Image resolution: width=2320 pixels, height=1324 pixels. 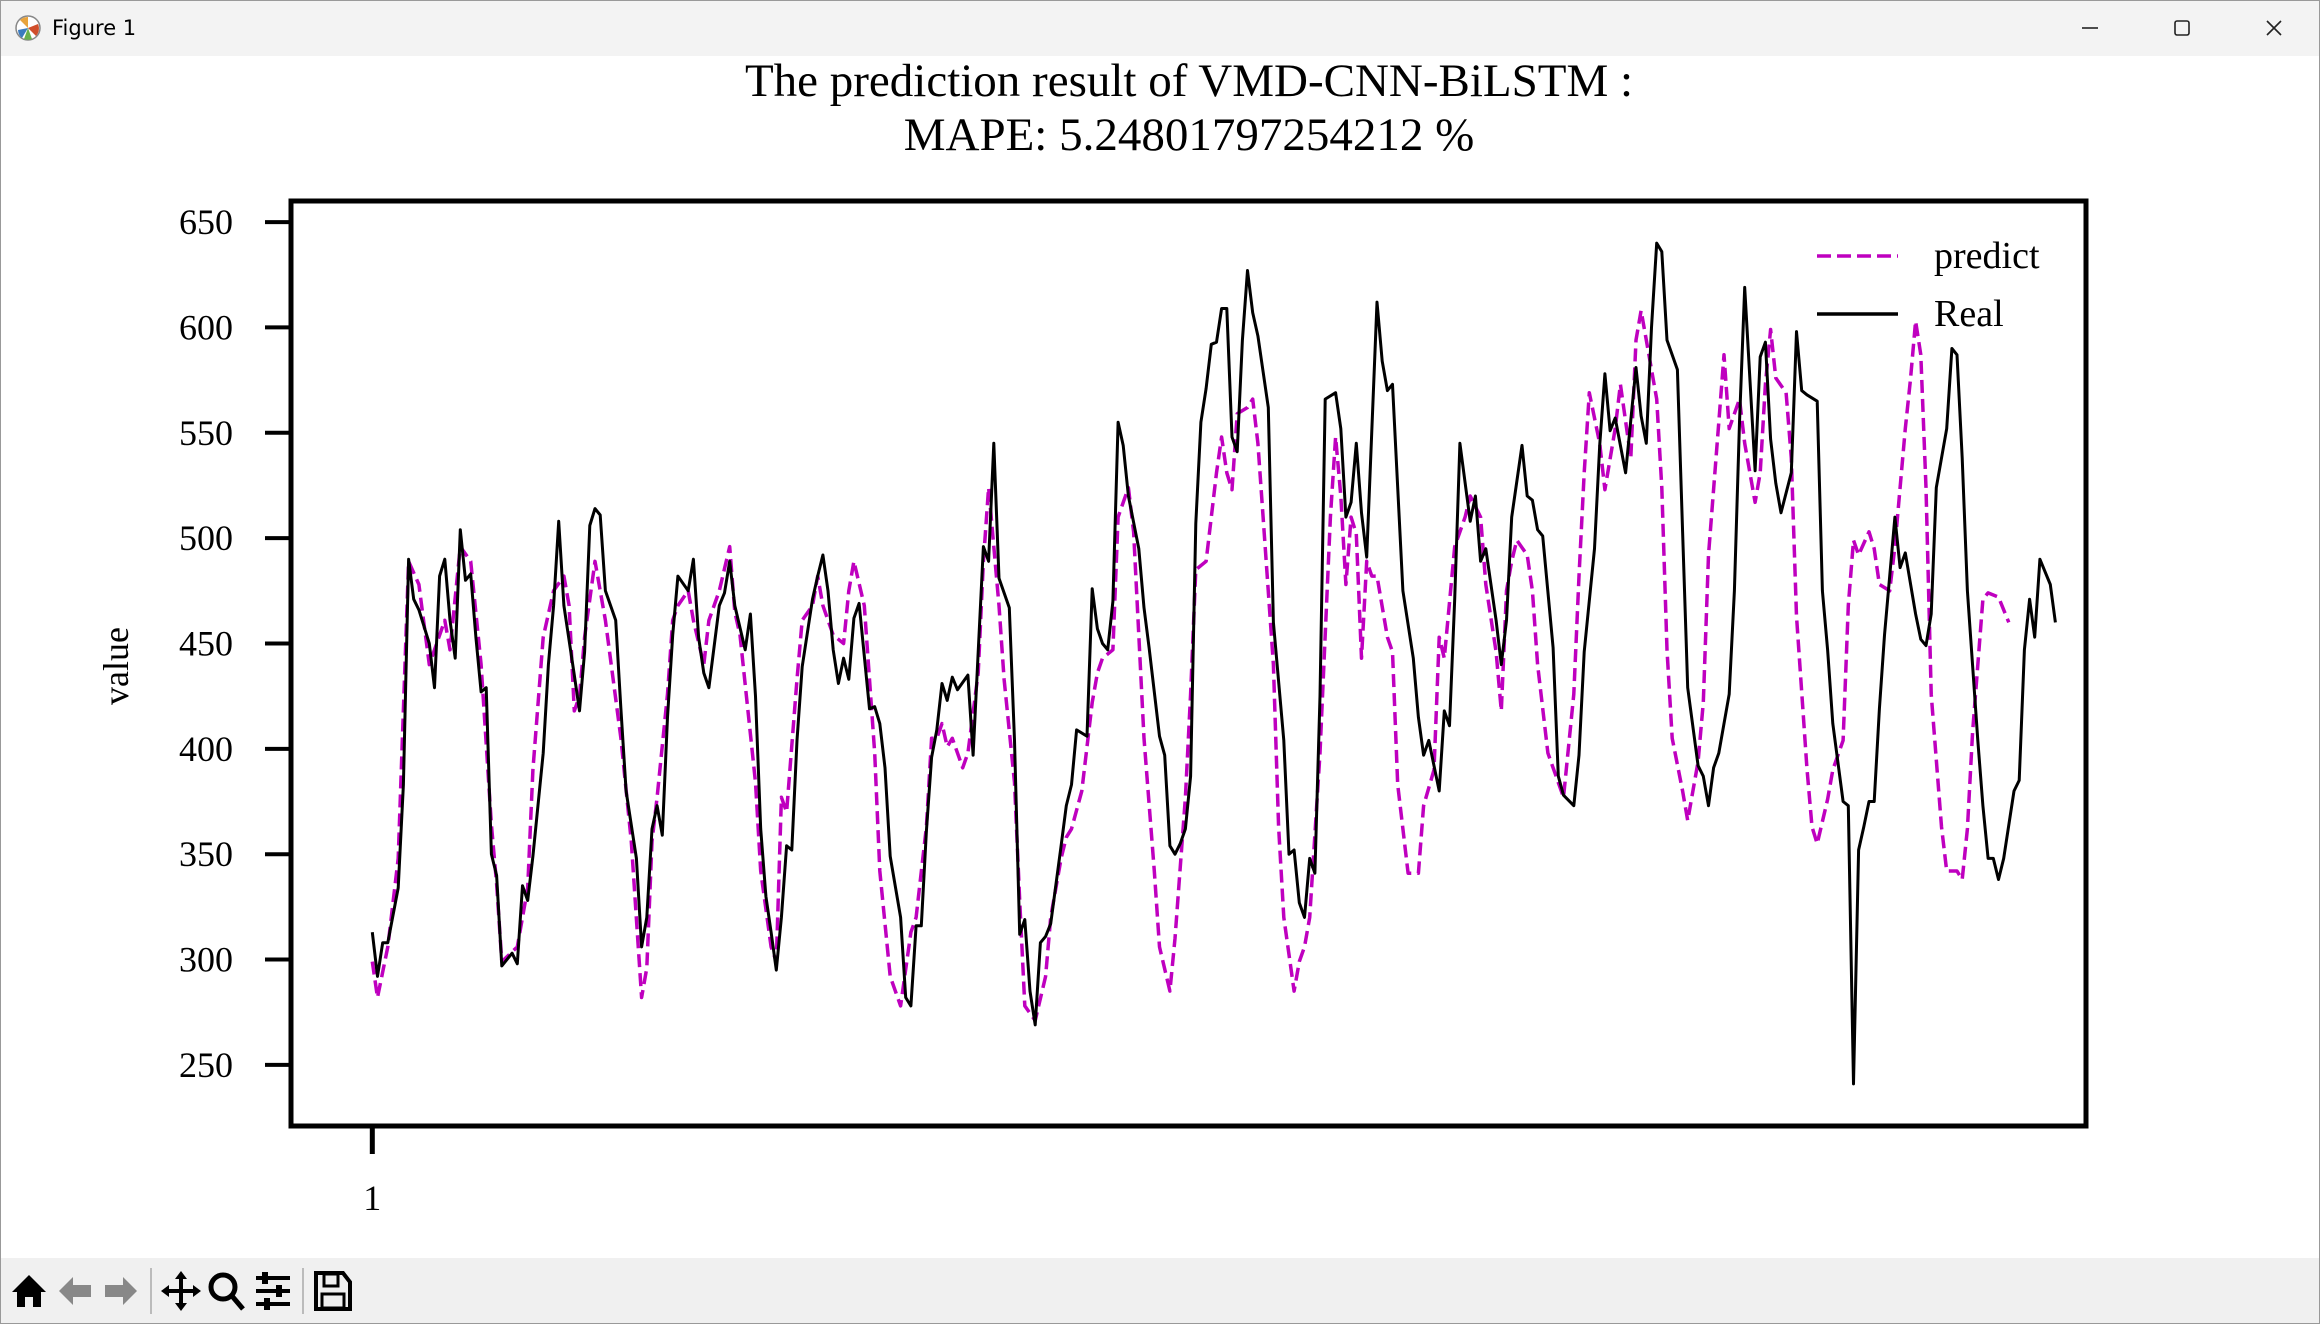 I want to click on y-tick-label: 300, so click(x=206, y=960).